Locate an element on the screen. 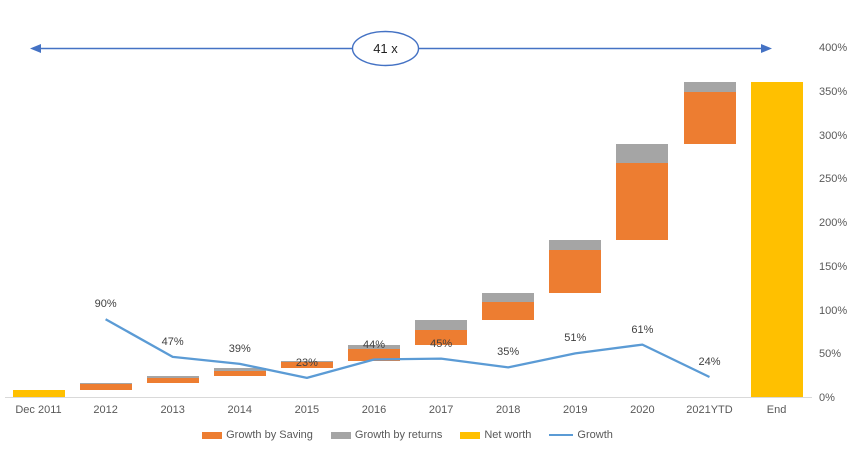  legend-item-growth-by-returns: Growth by returns is located at coordinates (386, 435).